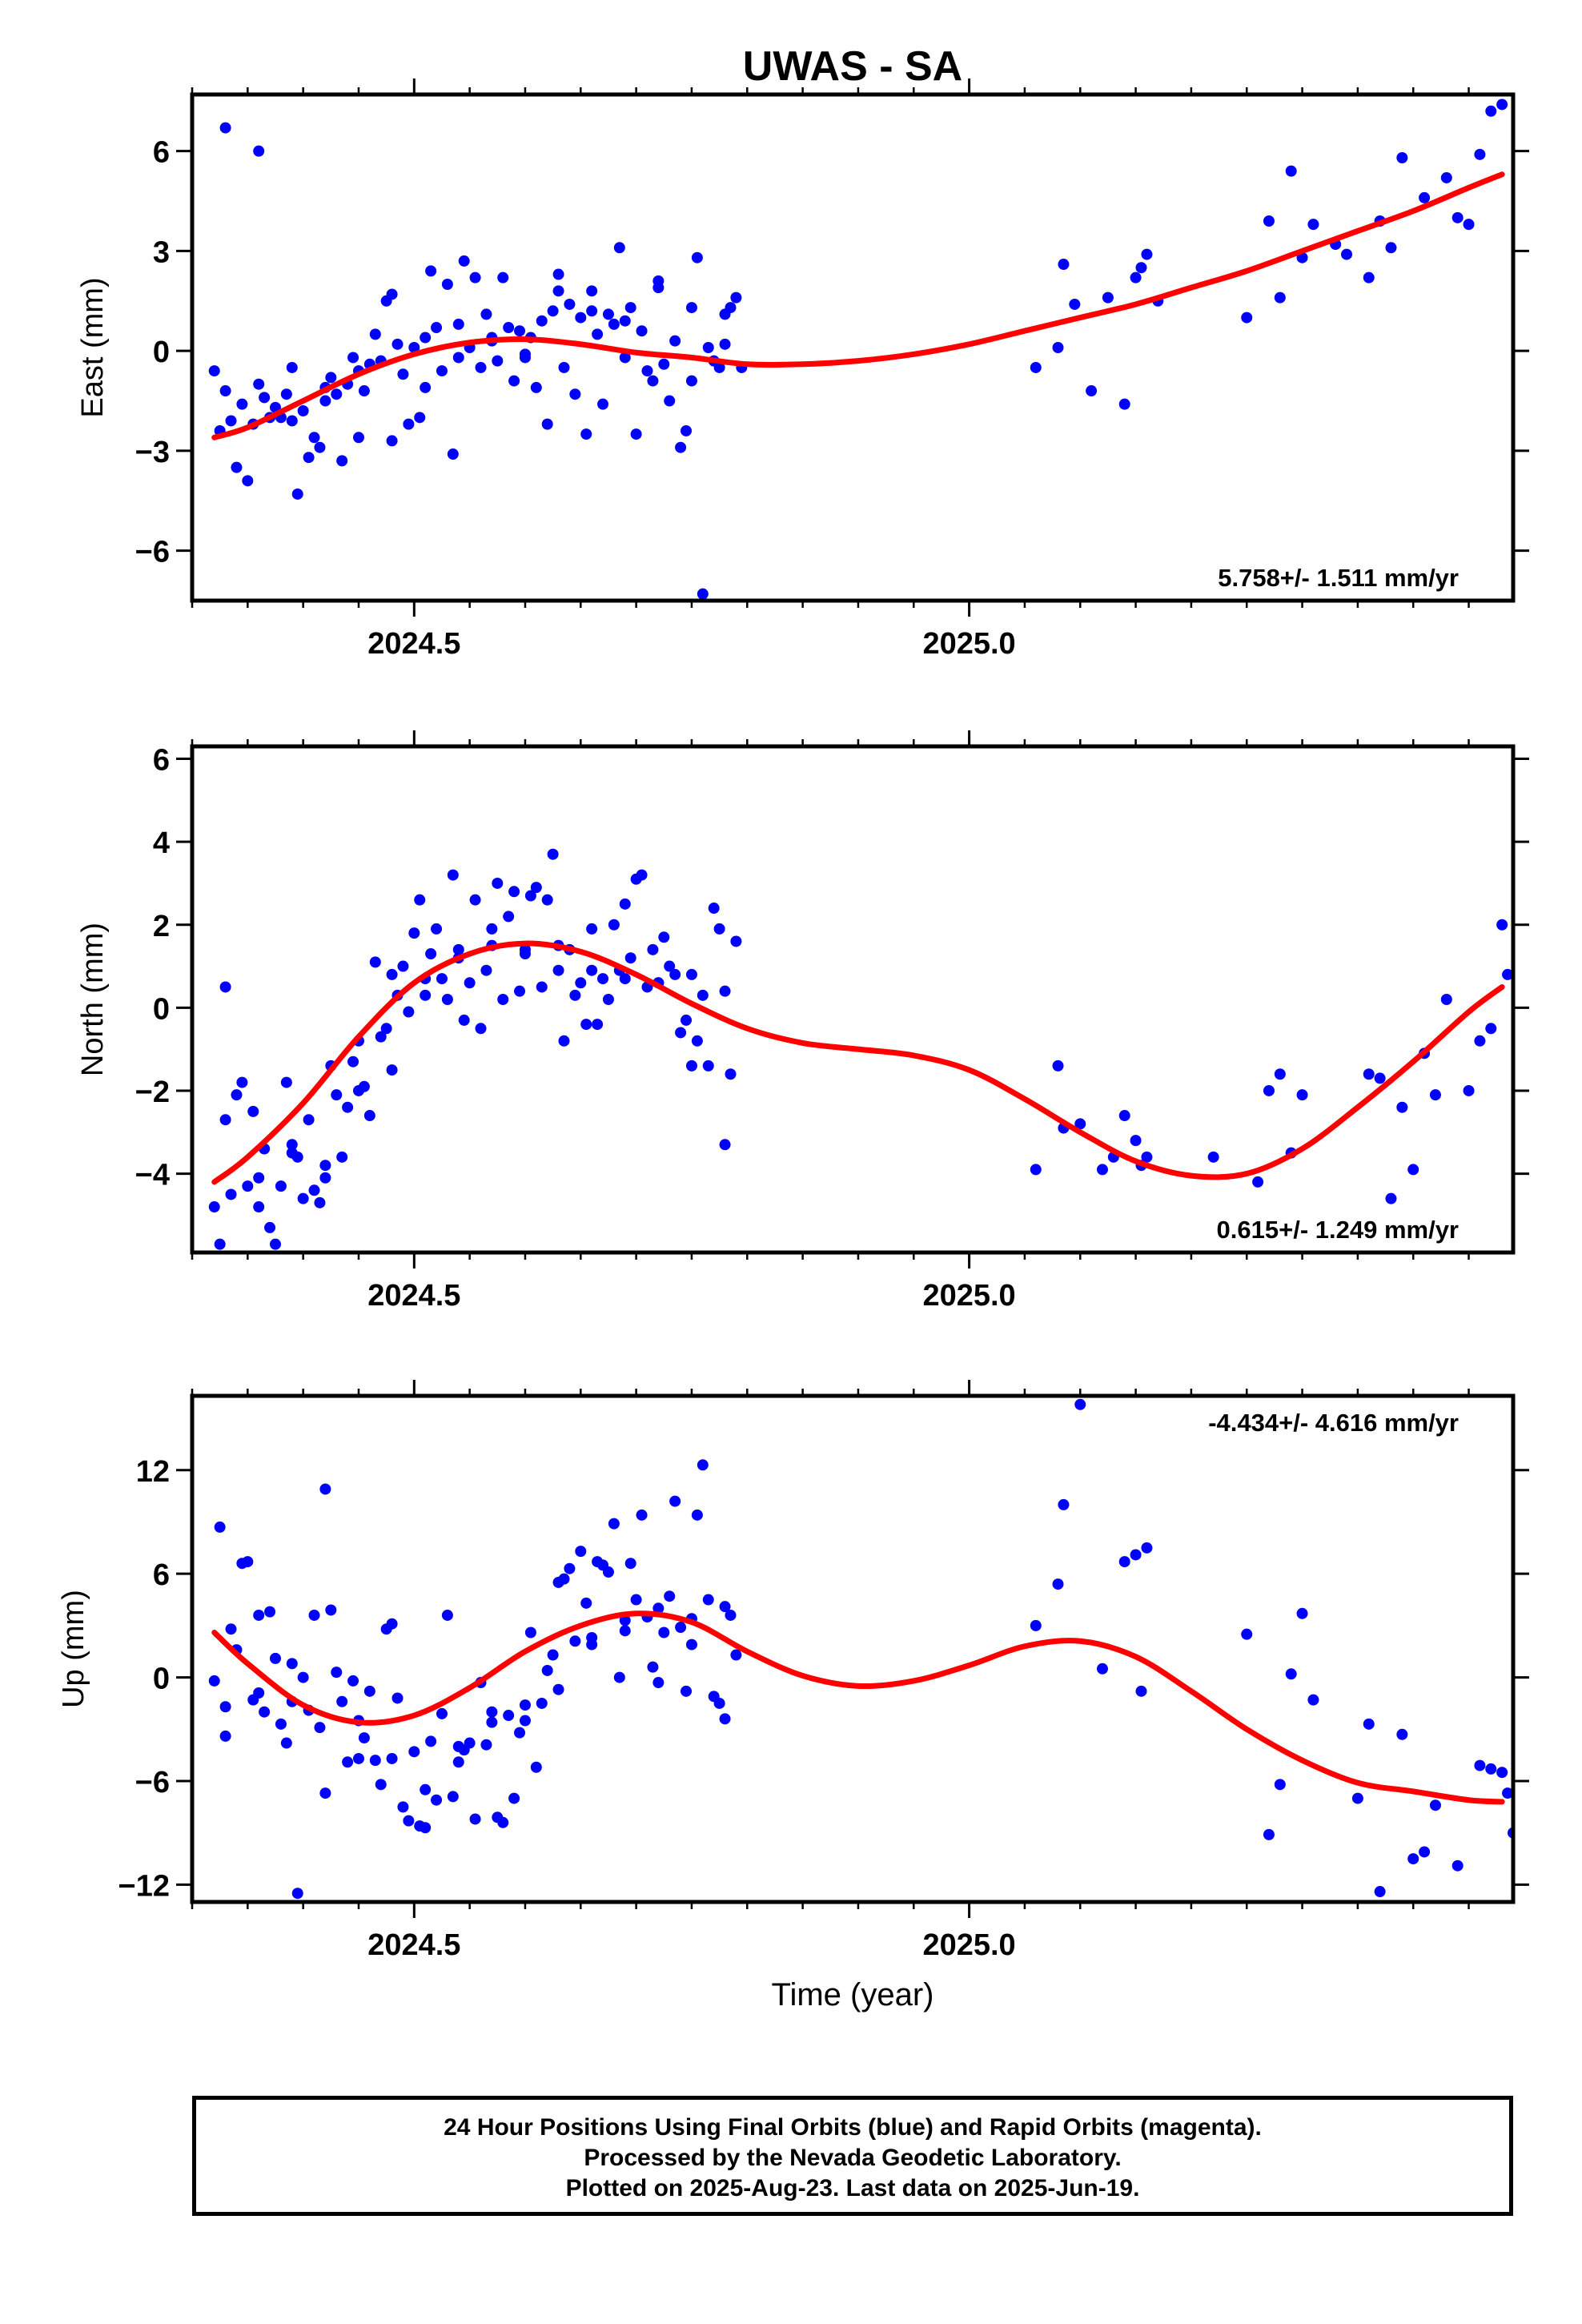 Image resolution: width=1582 pixels, height=2324 pixels. I want to click on east-y-tick-label: 6, so click(161, 153).